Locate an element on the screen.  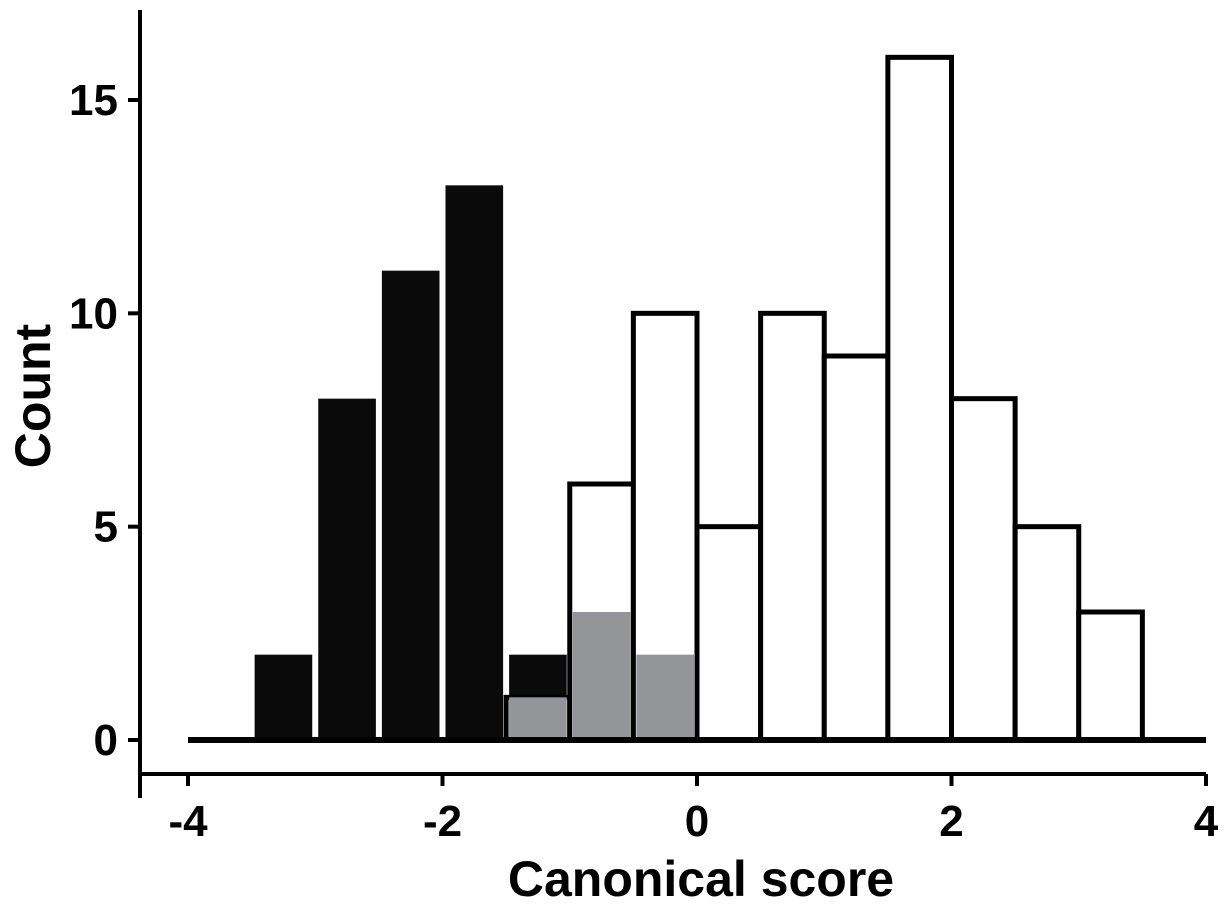
y-tick-label: 0 is located at coordinates (106, 740).